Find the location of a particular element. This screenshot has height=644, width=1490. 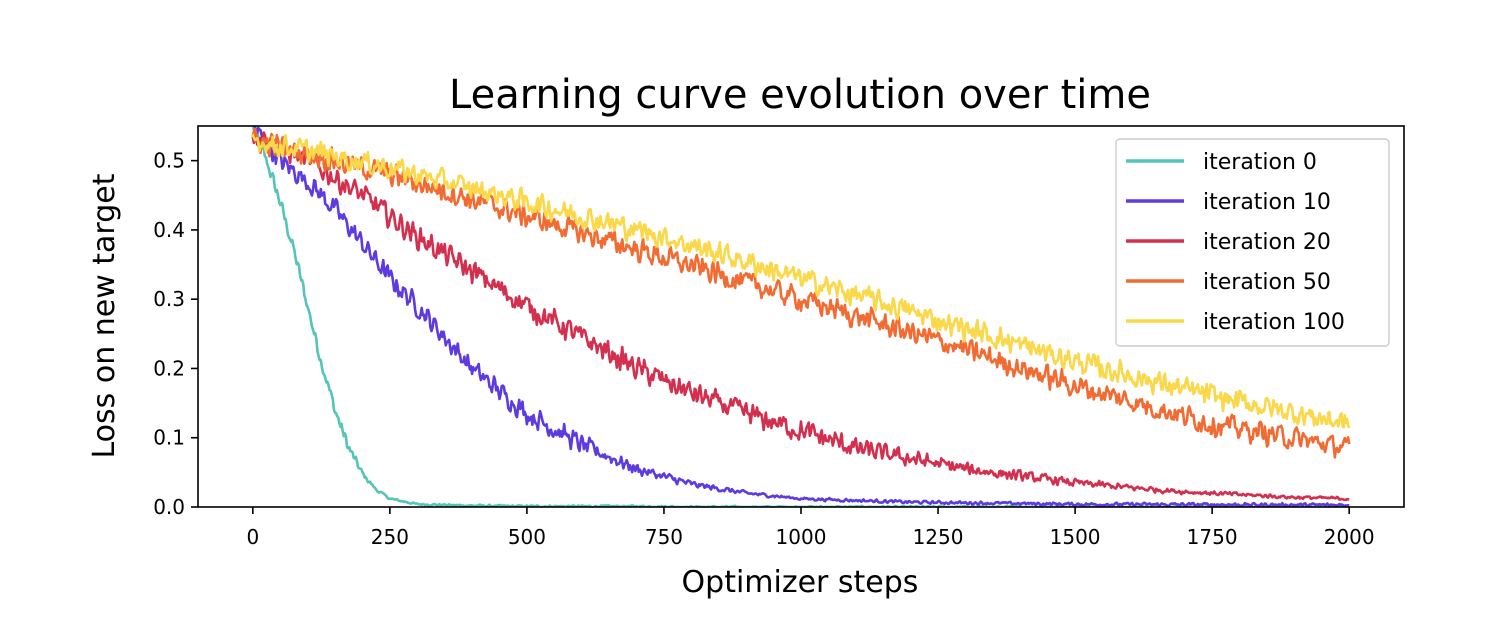

x-tick-label: 250 is located at coordinates (390, 537).